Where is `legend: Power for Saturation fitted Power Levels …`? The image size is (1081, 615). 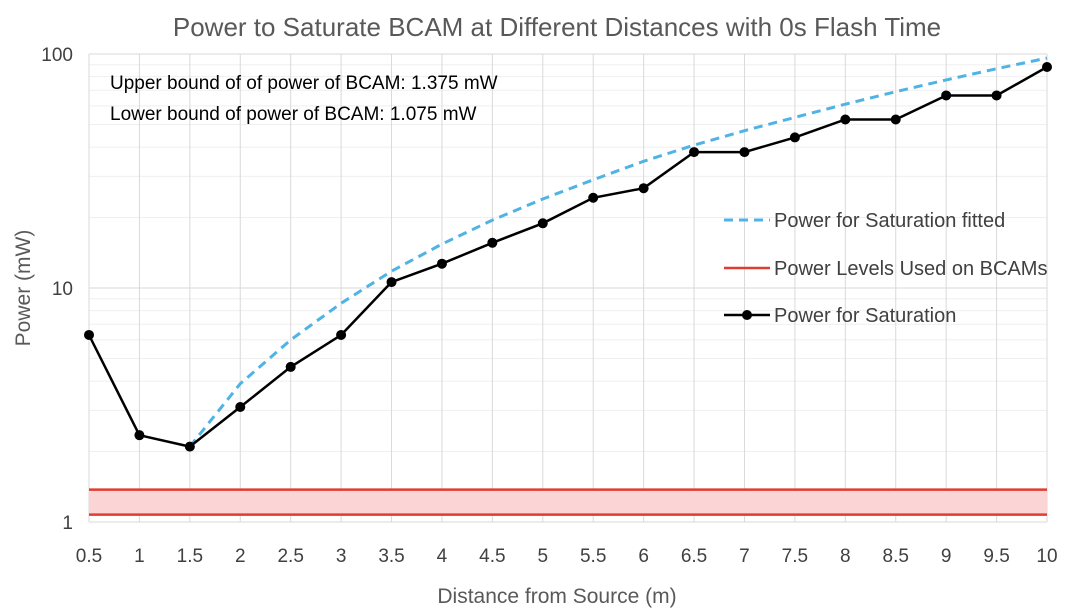
legend: Power for Saturation fitted Power Levels … is located at coordinates (885, 268).